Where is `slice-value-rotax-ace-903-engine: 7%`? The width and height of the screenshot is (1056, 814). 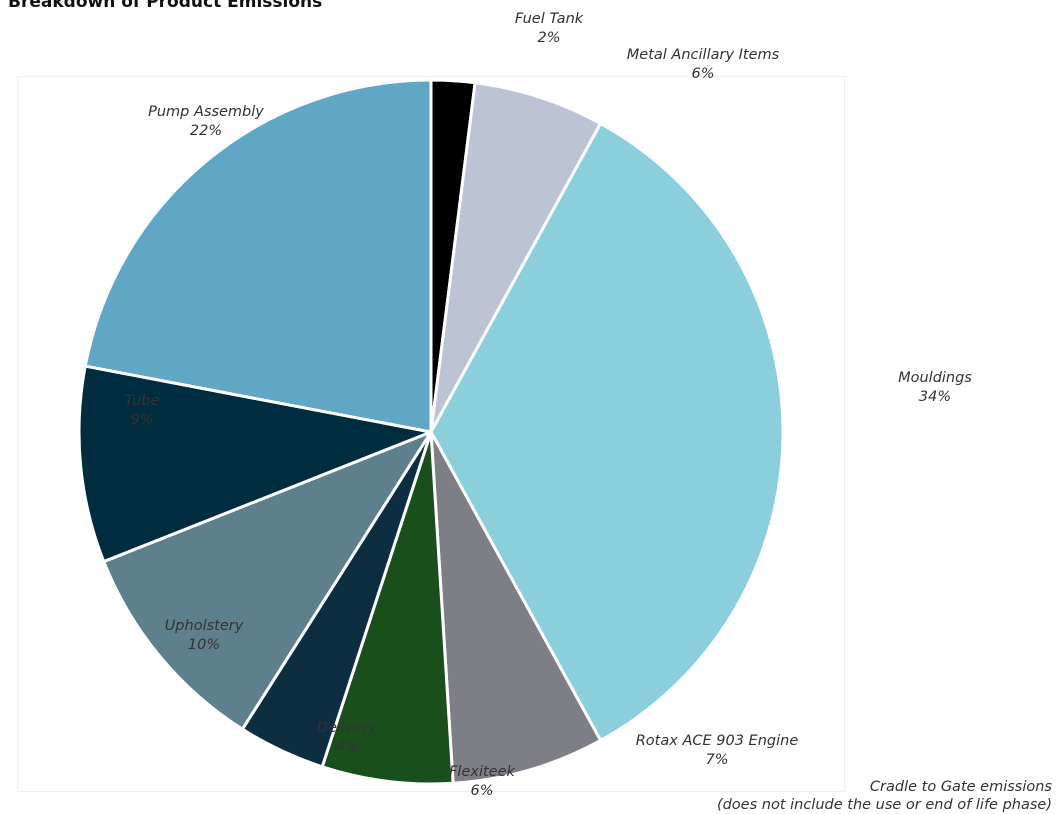 slice-value-rotax-ace-903-engine: 7% is located at coordinates (716, 760).